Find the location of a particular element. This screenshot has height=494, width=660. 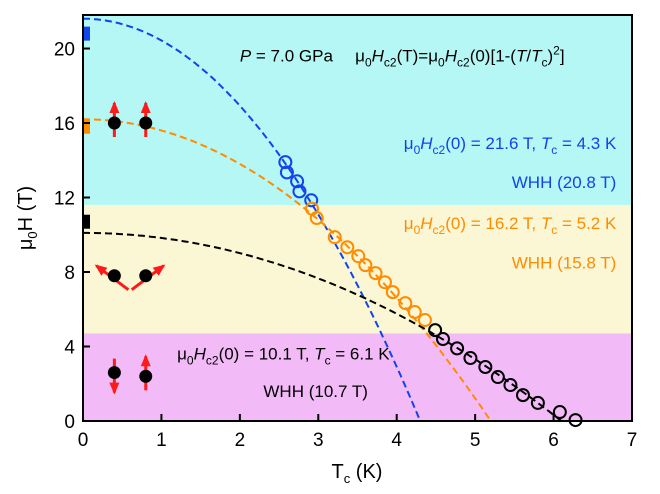

x-tick-label: 6 is located at coordinates (553, 440).